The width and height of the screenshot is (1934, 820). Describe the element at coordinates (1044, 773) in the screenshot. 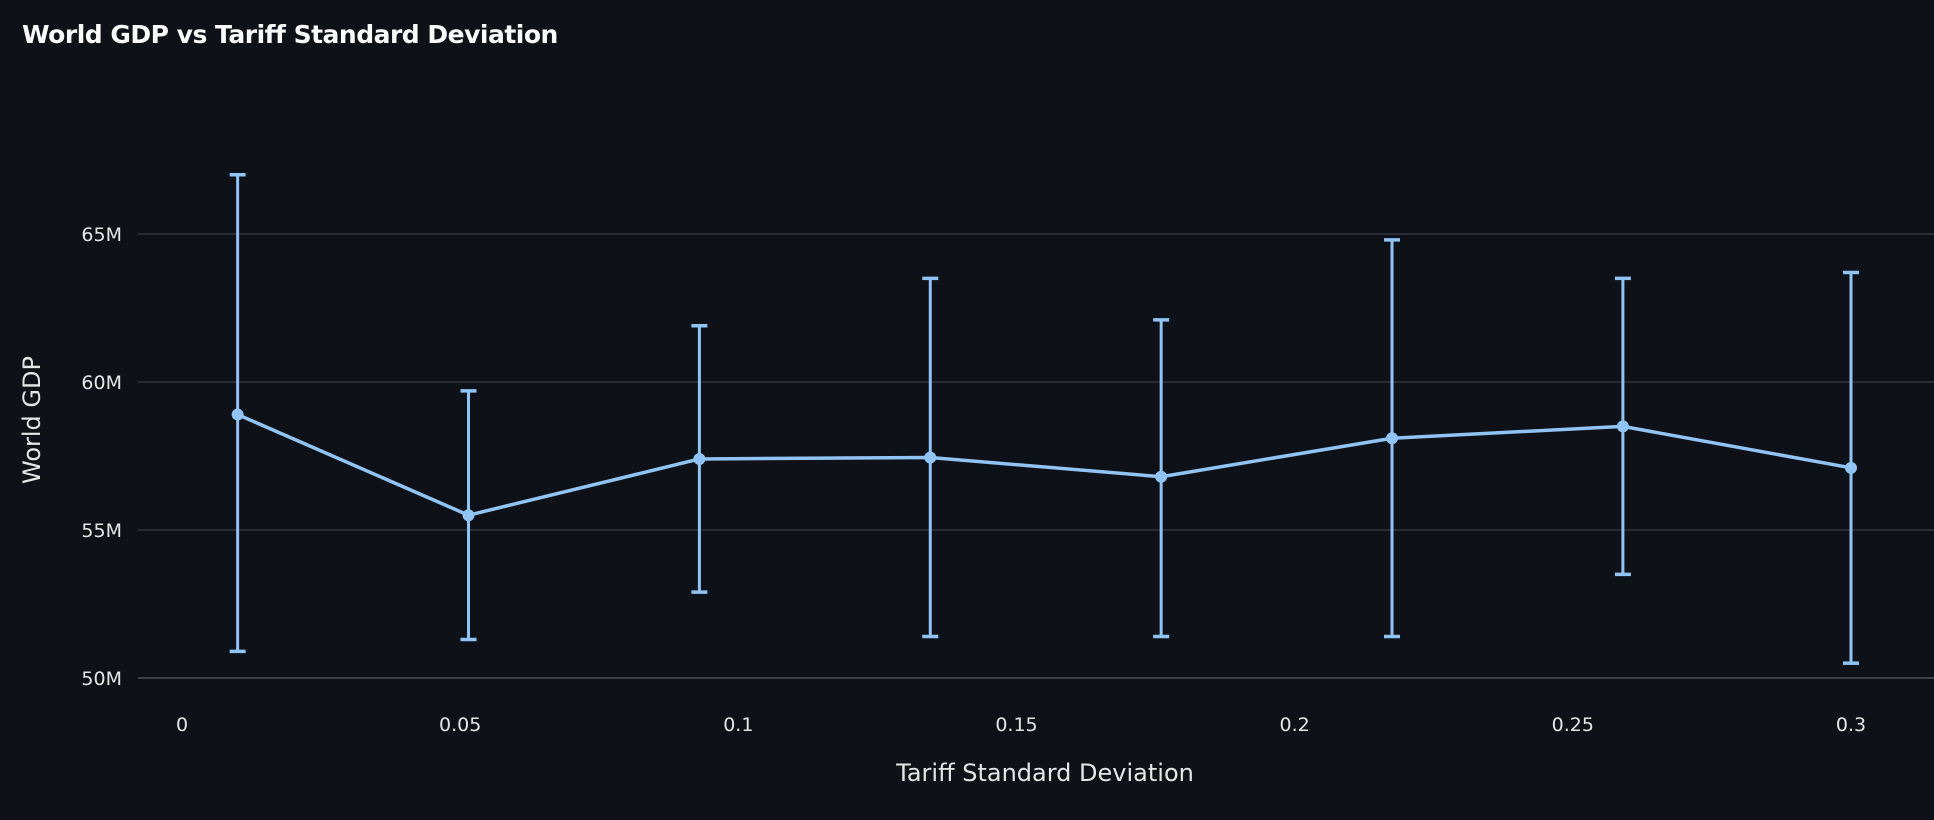

I see `x-axis-title: Tariff Standard Deviation` at that location.